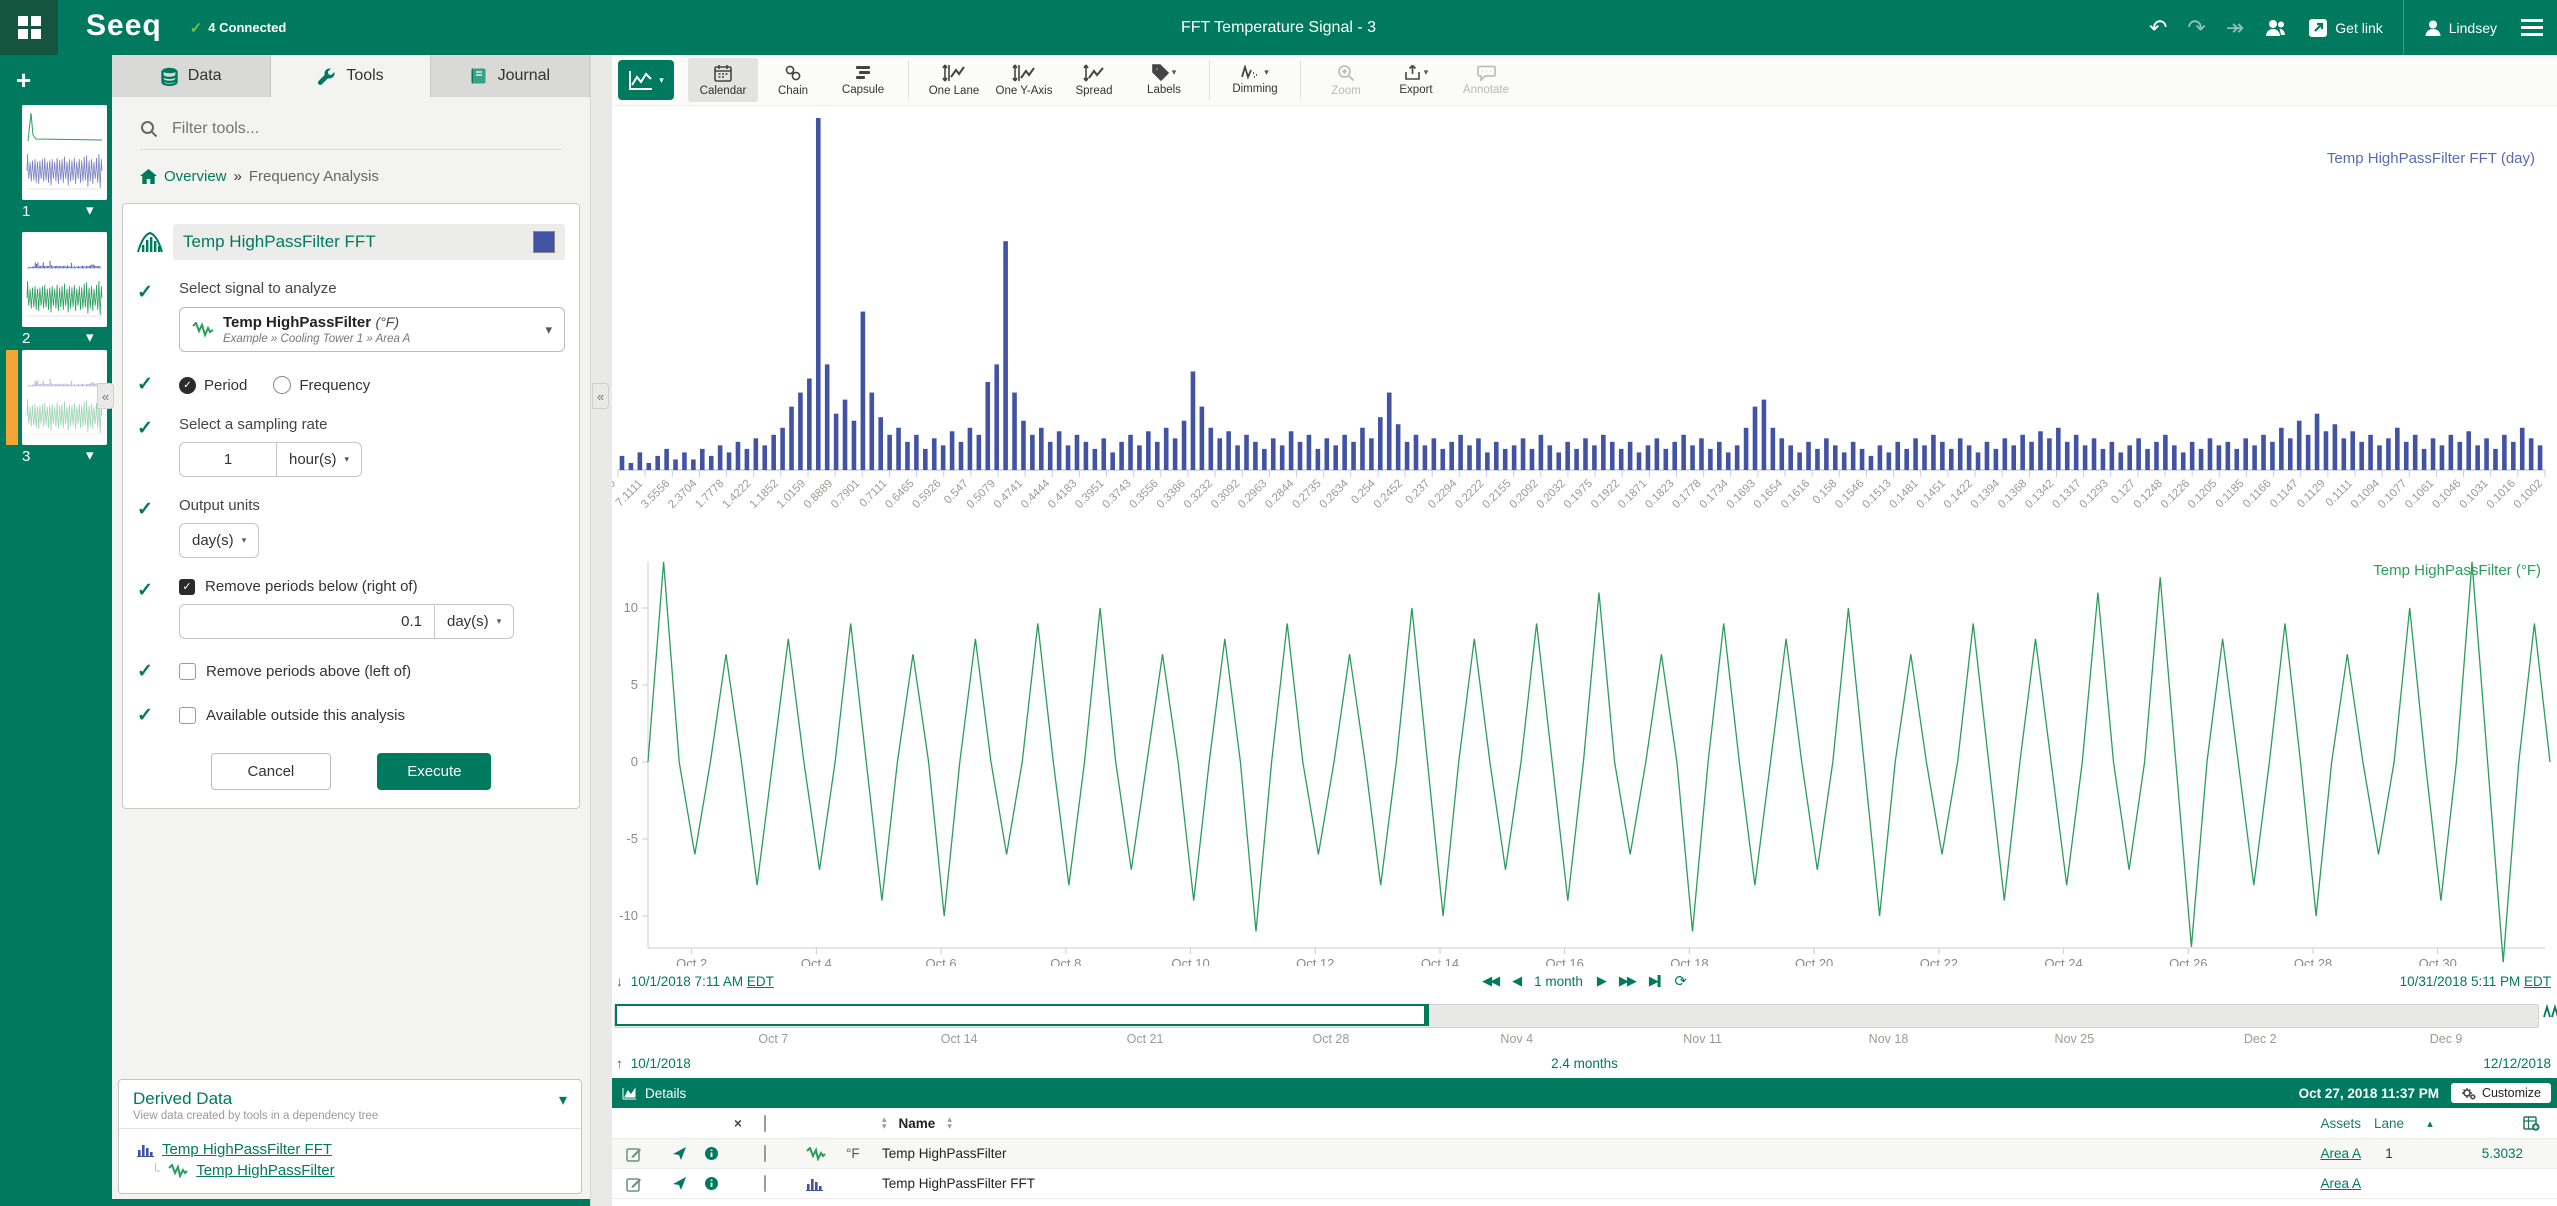 The image size is (2557, 1206). Describe the element at coordinates (187, 385) in the screenshot. I see `period-radio: ✓` at that location.